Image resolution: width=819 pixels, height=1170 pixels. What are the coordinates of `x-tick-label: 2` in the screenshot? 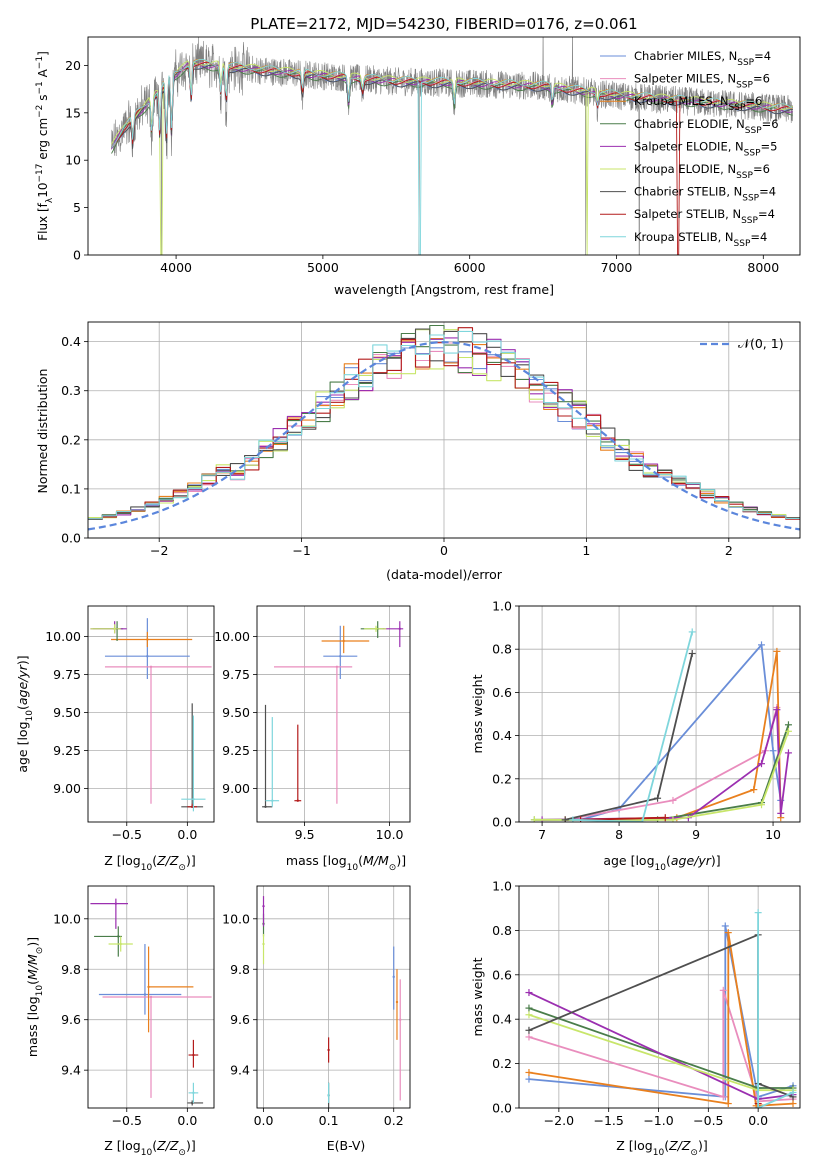 It's located at (729, 550).